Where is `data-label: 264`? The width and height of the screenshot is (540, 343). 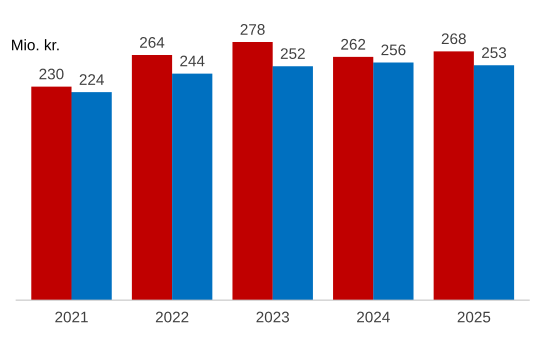 data-label: 264 is located at coordinates (152, 42).